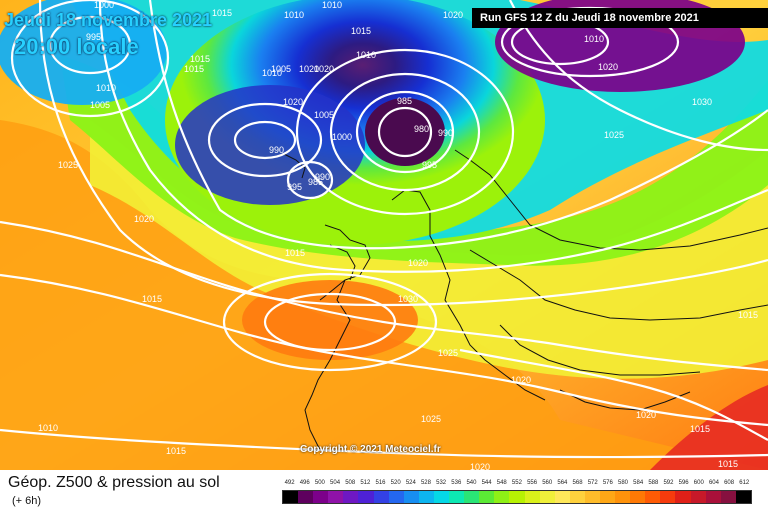 This screenshot has height=512, width=768. Describe the element at coordinates (532, 483) in the screenshot. I see `scale-value-label: 556` at that location.